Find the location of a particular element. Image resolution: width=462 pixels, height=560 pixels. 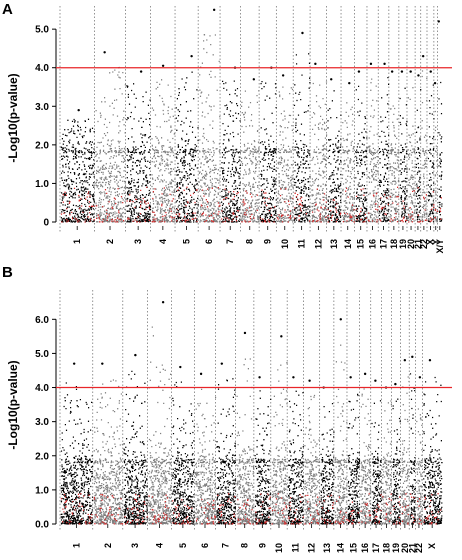

x-tick-label: 21 is located at coordinates (412, 548).